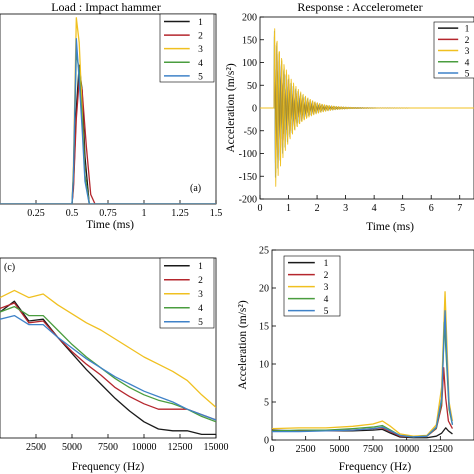  I want to click on load-spectrum-legend-label-4: 4, so click(200, 309).